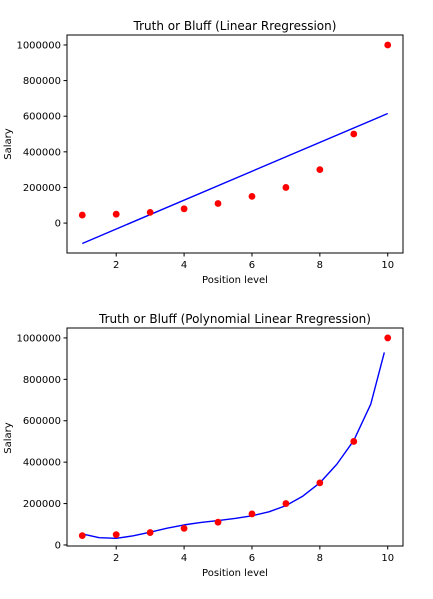  What do you see at coordinates (235, 26) in the screenshot?
I see `chart-title: Truth or Bluff (Linear Rregression)` at bounding box center [235, 26].